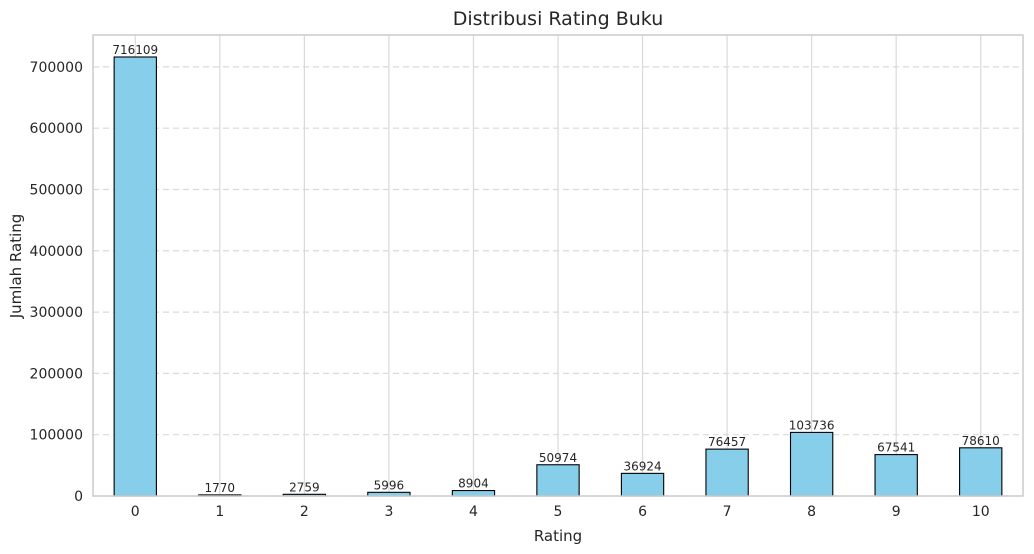  What do you see at coordinates (558, 512) in the screenshot?
I see `x-tick-label: 5` at bounding box center [558, 512].